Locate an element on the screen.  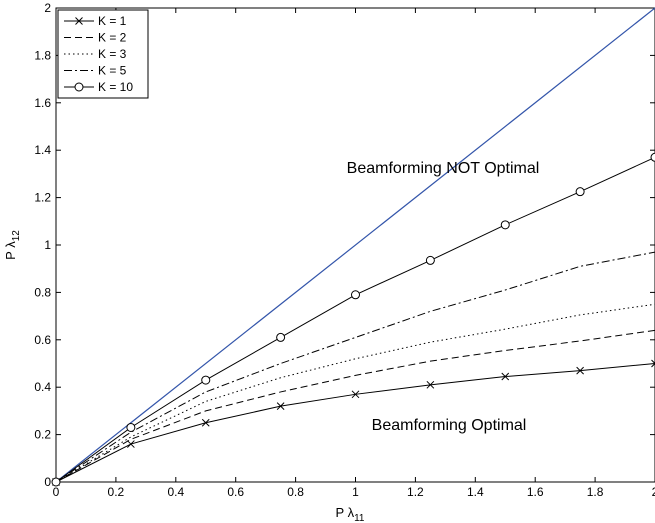
y-tick-label: 1.6 is located at coordinates (42, 103).